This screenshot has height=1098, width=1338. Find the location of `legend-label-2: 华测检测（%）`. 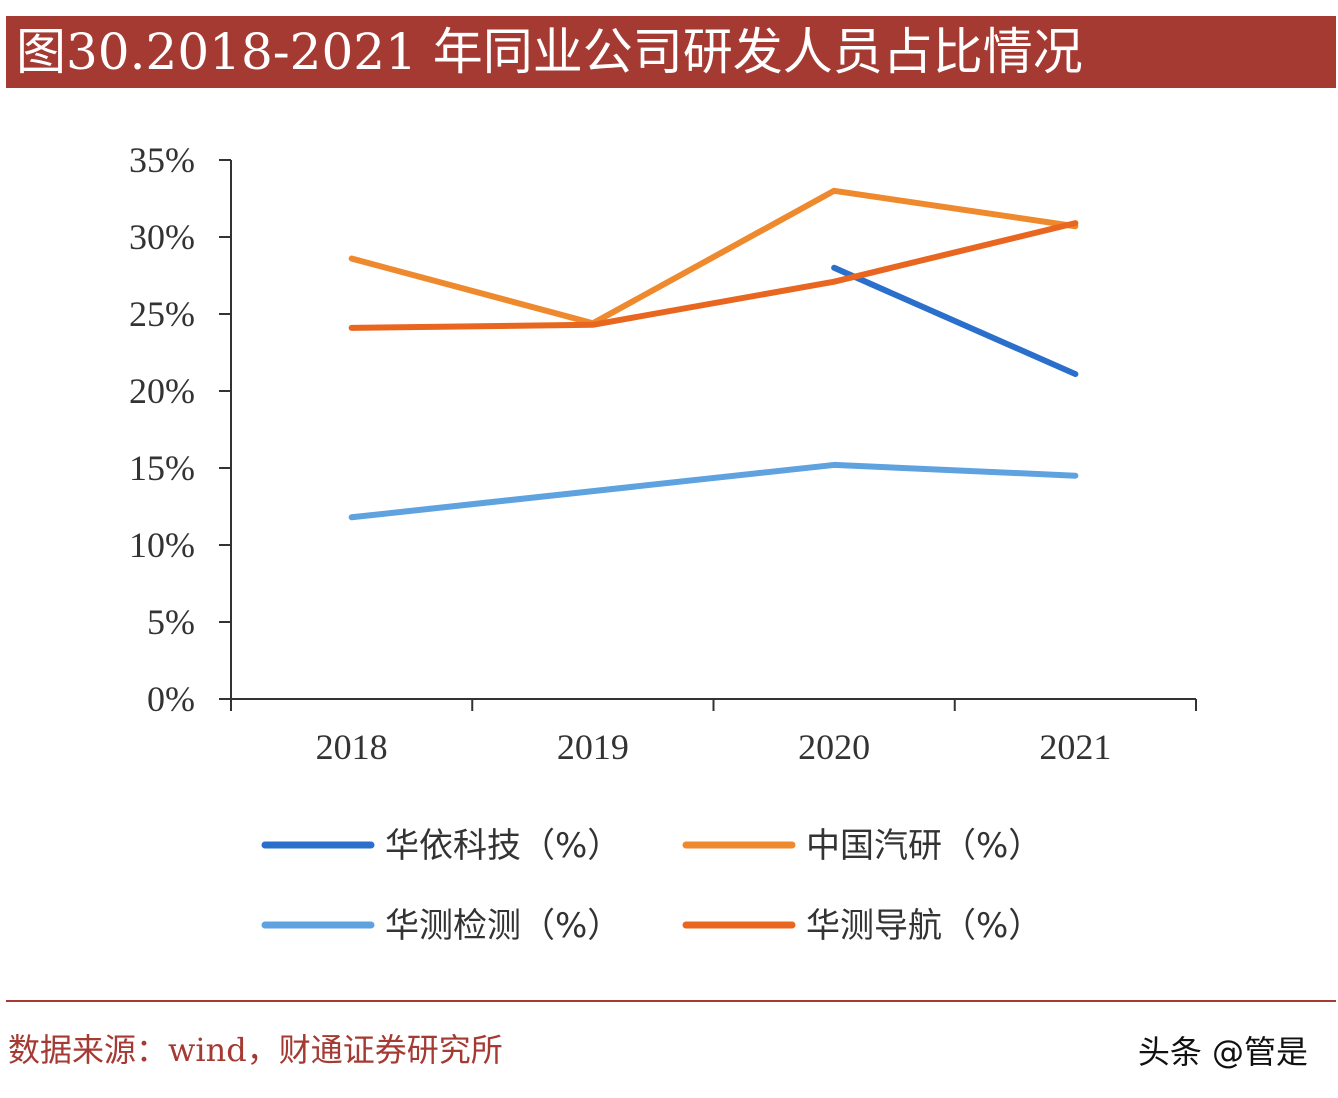

legend-label-2: 华测检测（%） is located at coordinates (503, 926).